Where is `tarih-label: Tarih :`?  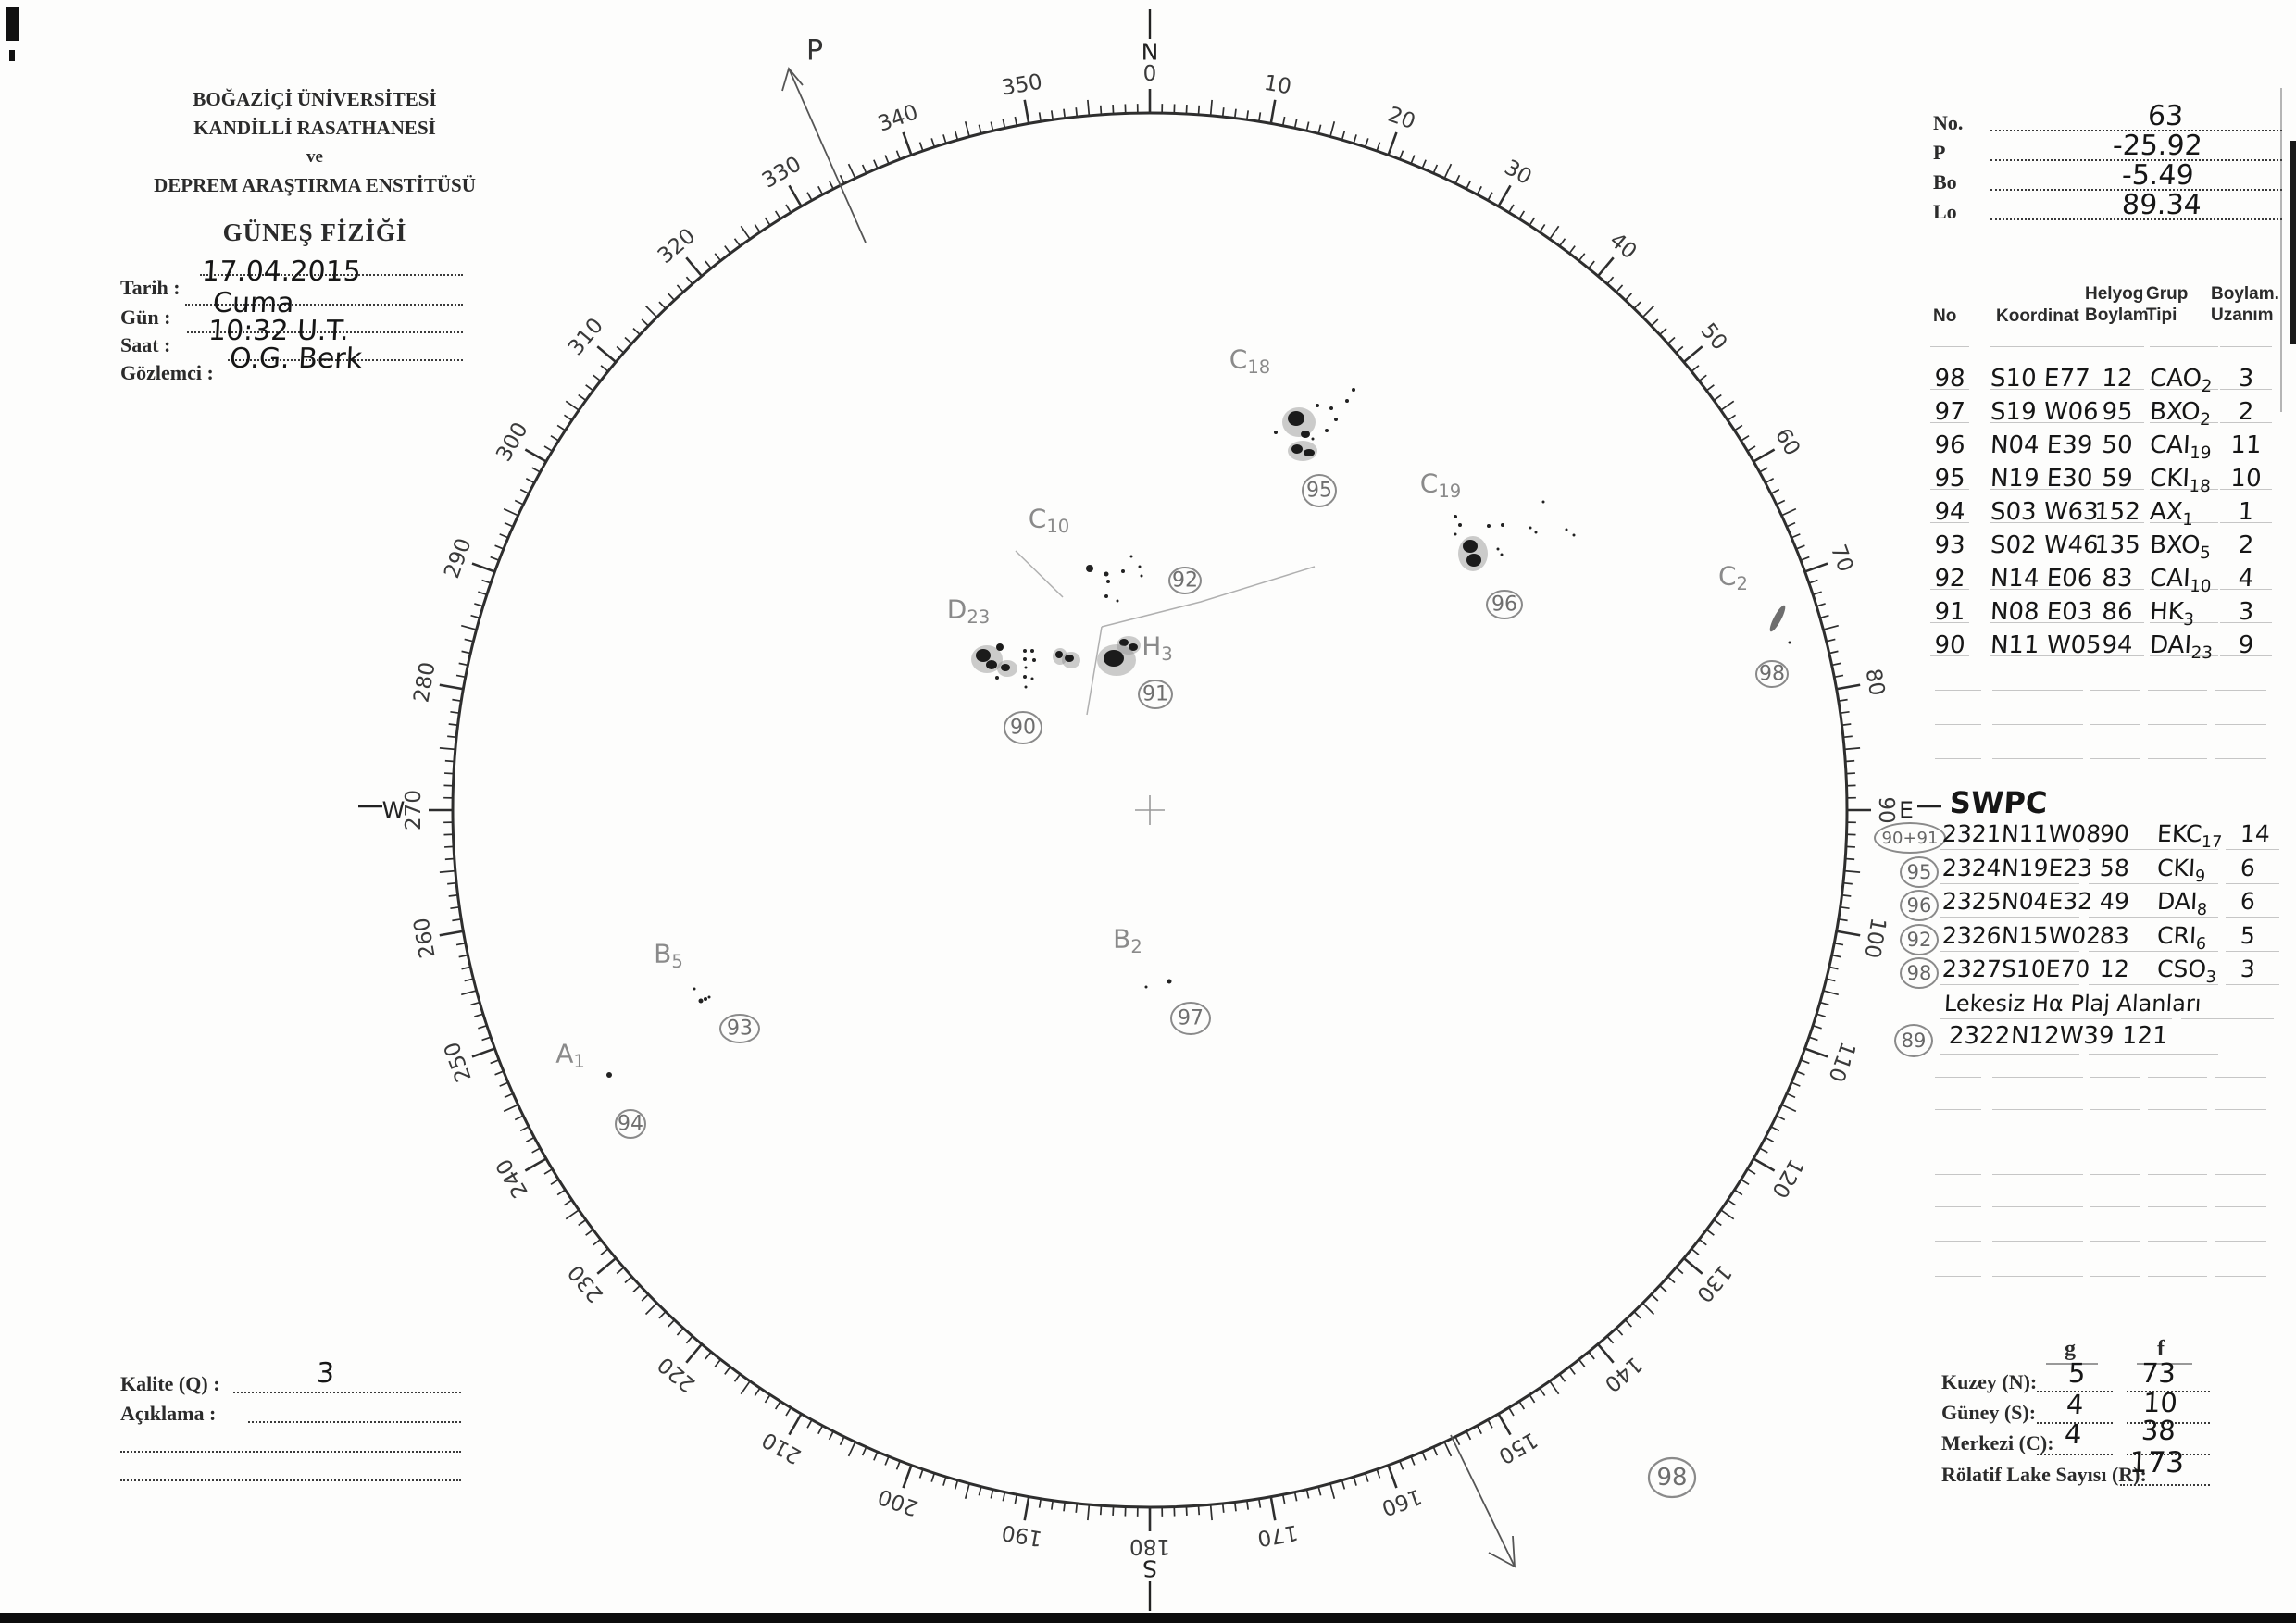 tarih-label: Tarih : is located at coordinates (150, 288).